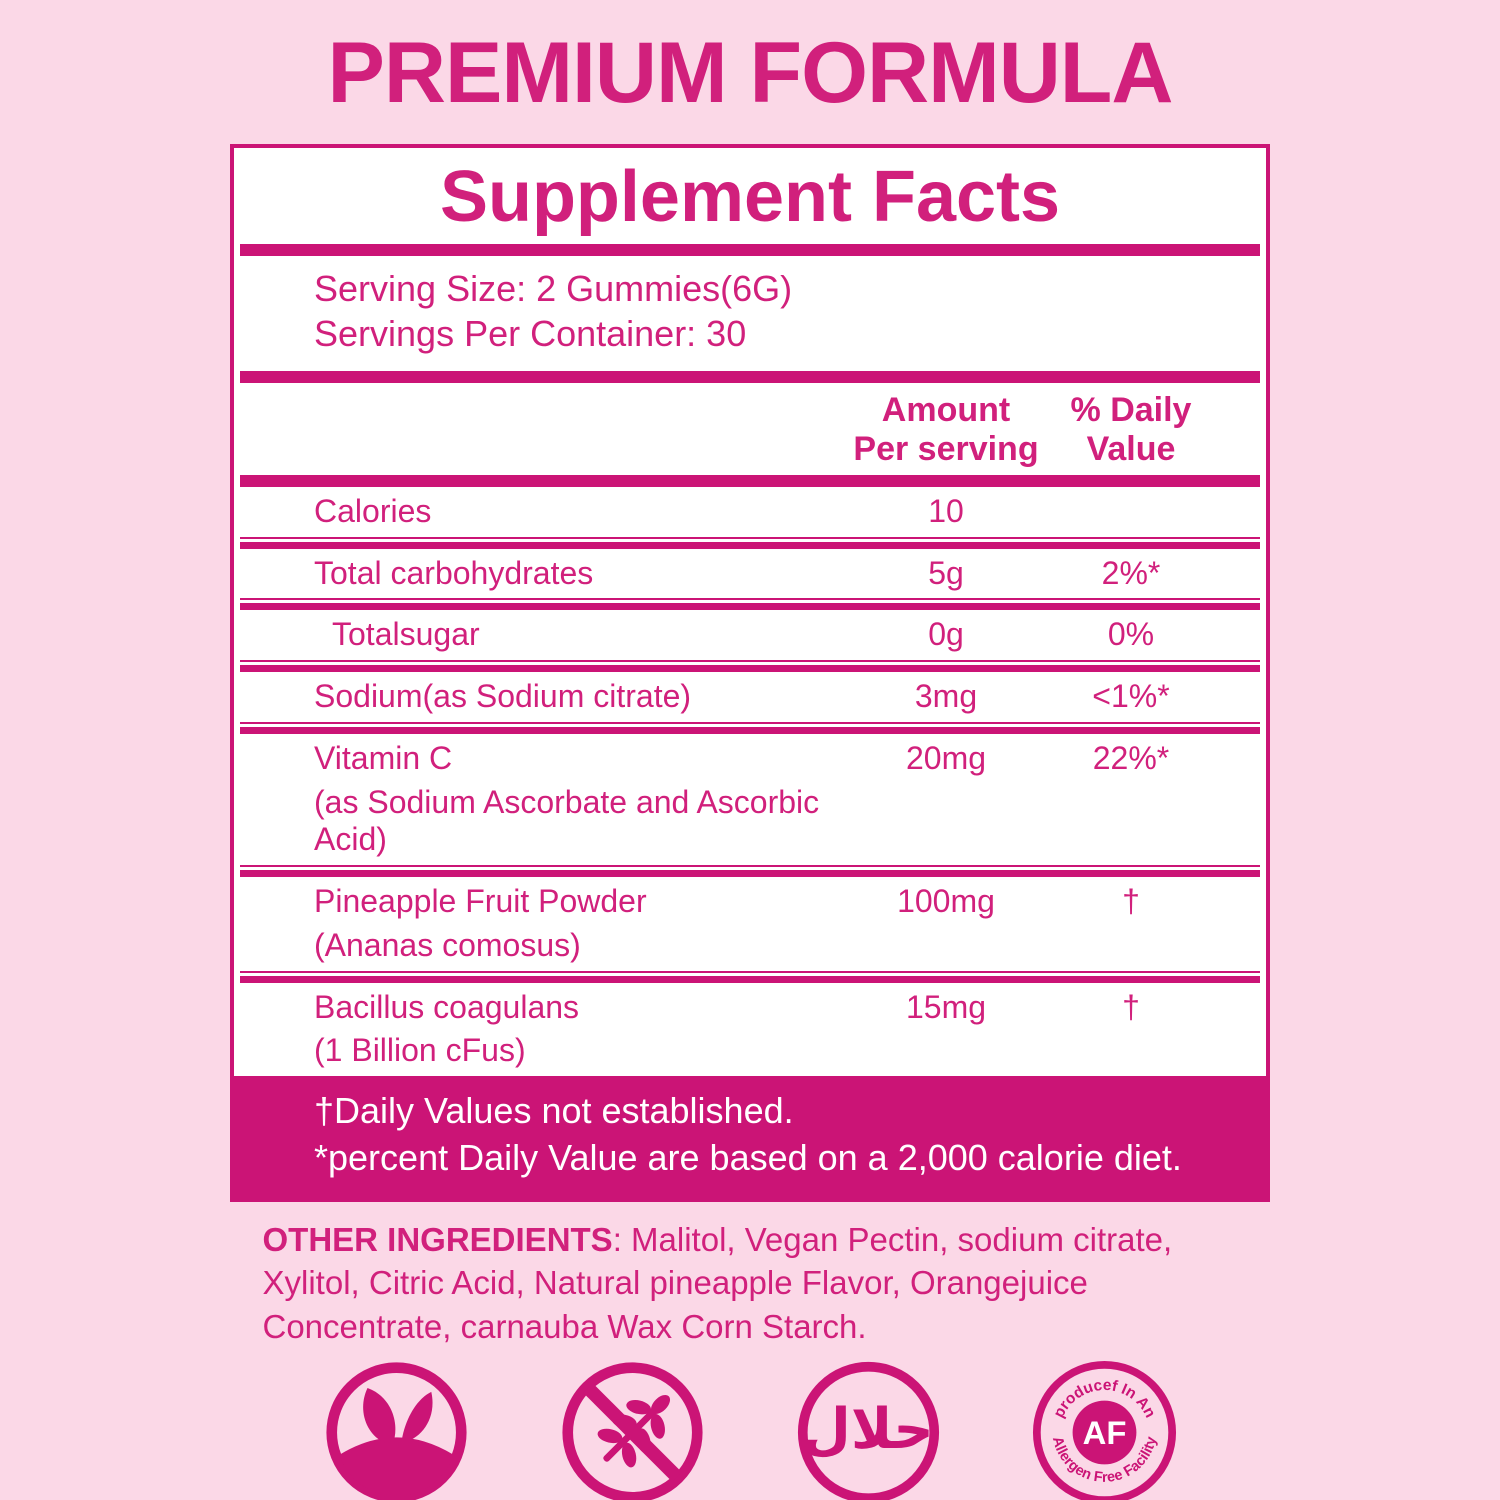  I want to click on row-dv: 22%*, so click(1131, 757).